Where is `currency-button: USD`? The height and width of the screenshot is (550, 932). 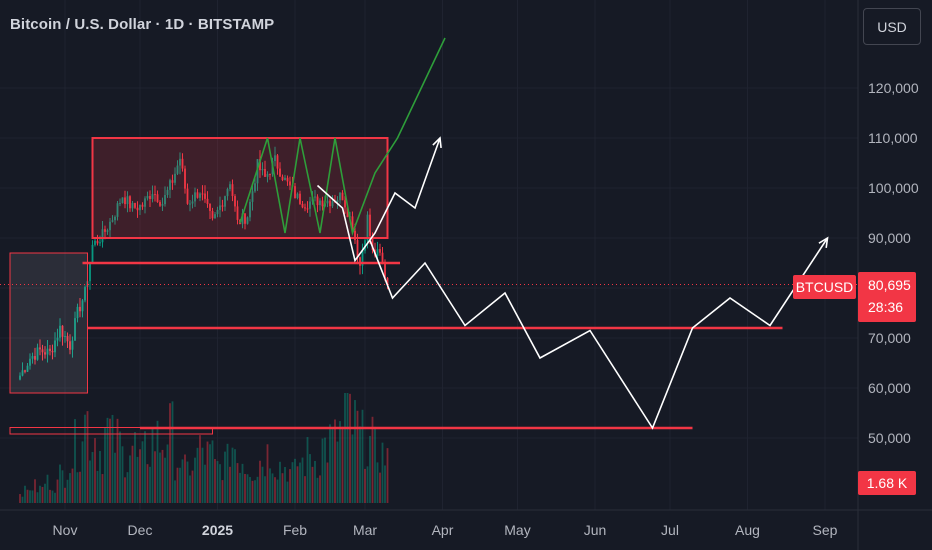 currency-button: USD is located at coordinates (892, 26).